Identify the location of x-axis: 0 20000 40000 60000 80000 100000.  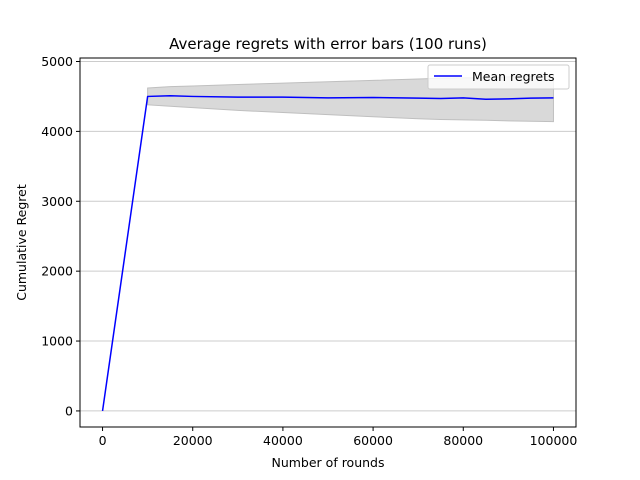
(338, 437).